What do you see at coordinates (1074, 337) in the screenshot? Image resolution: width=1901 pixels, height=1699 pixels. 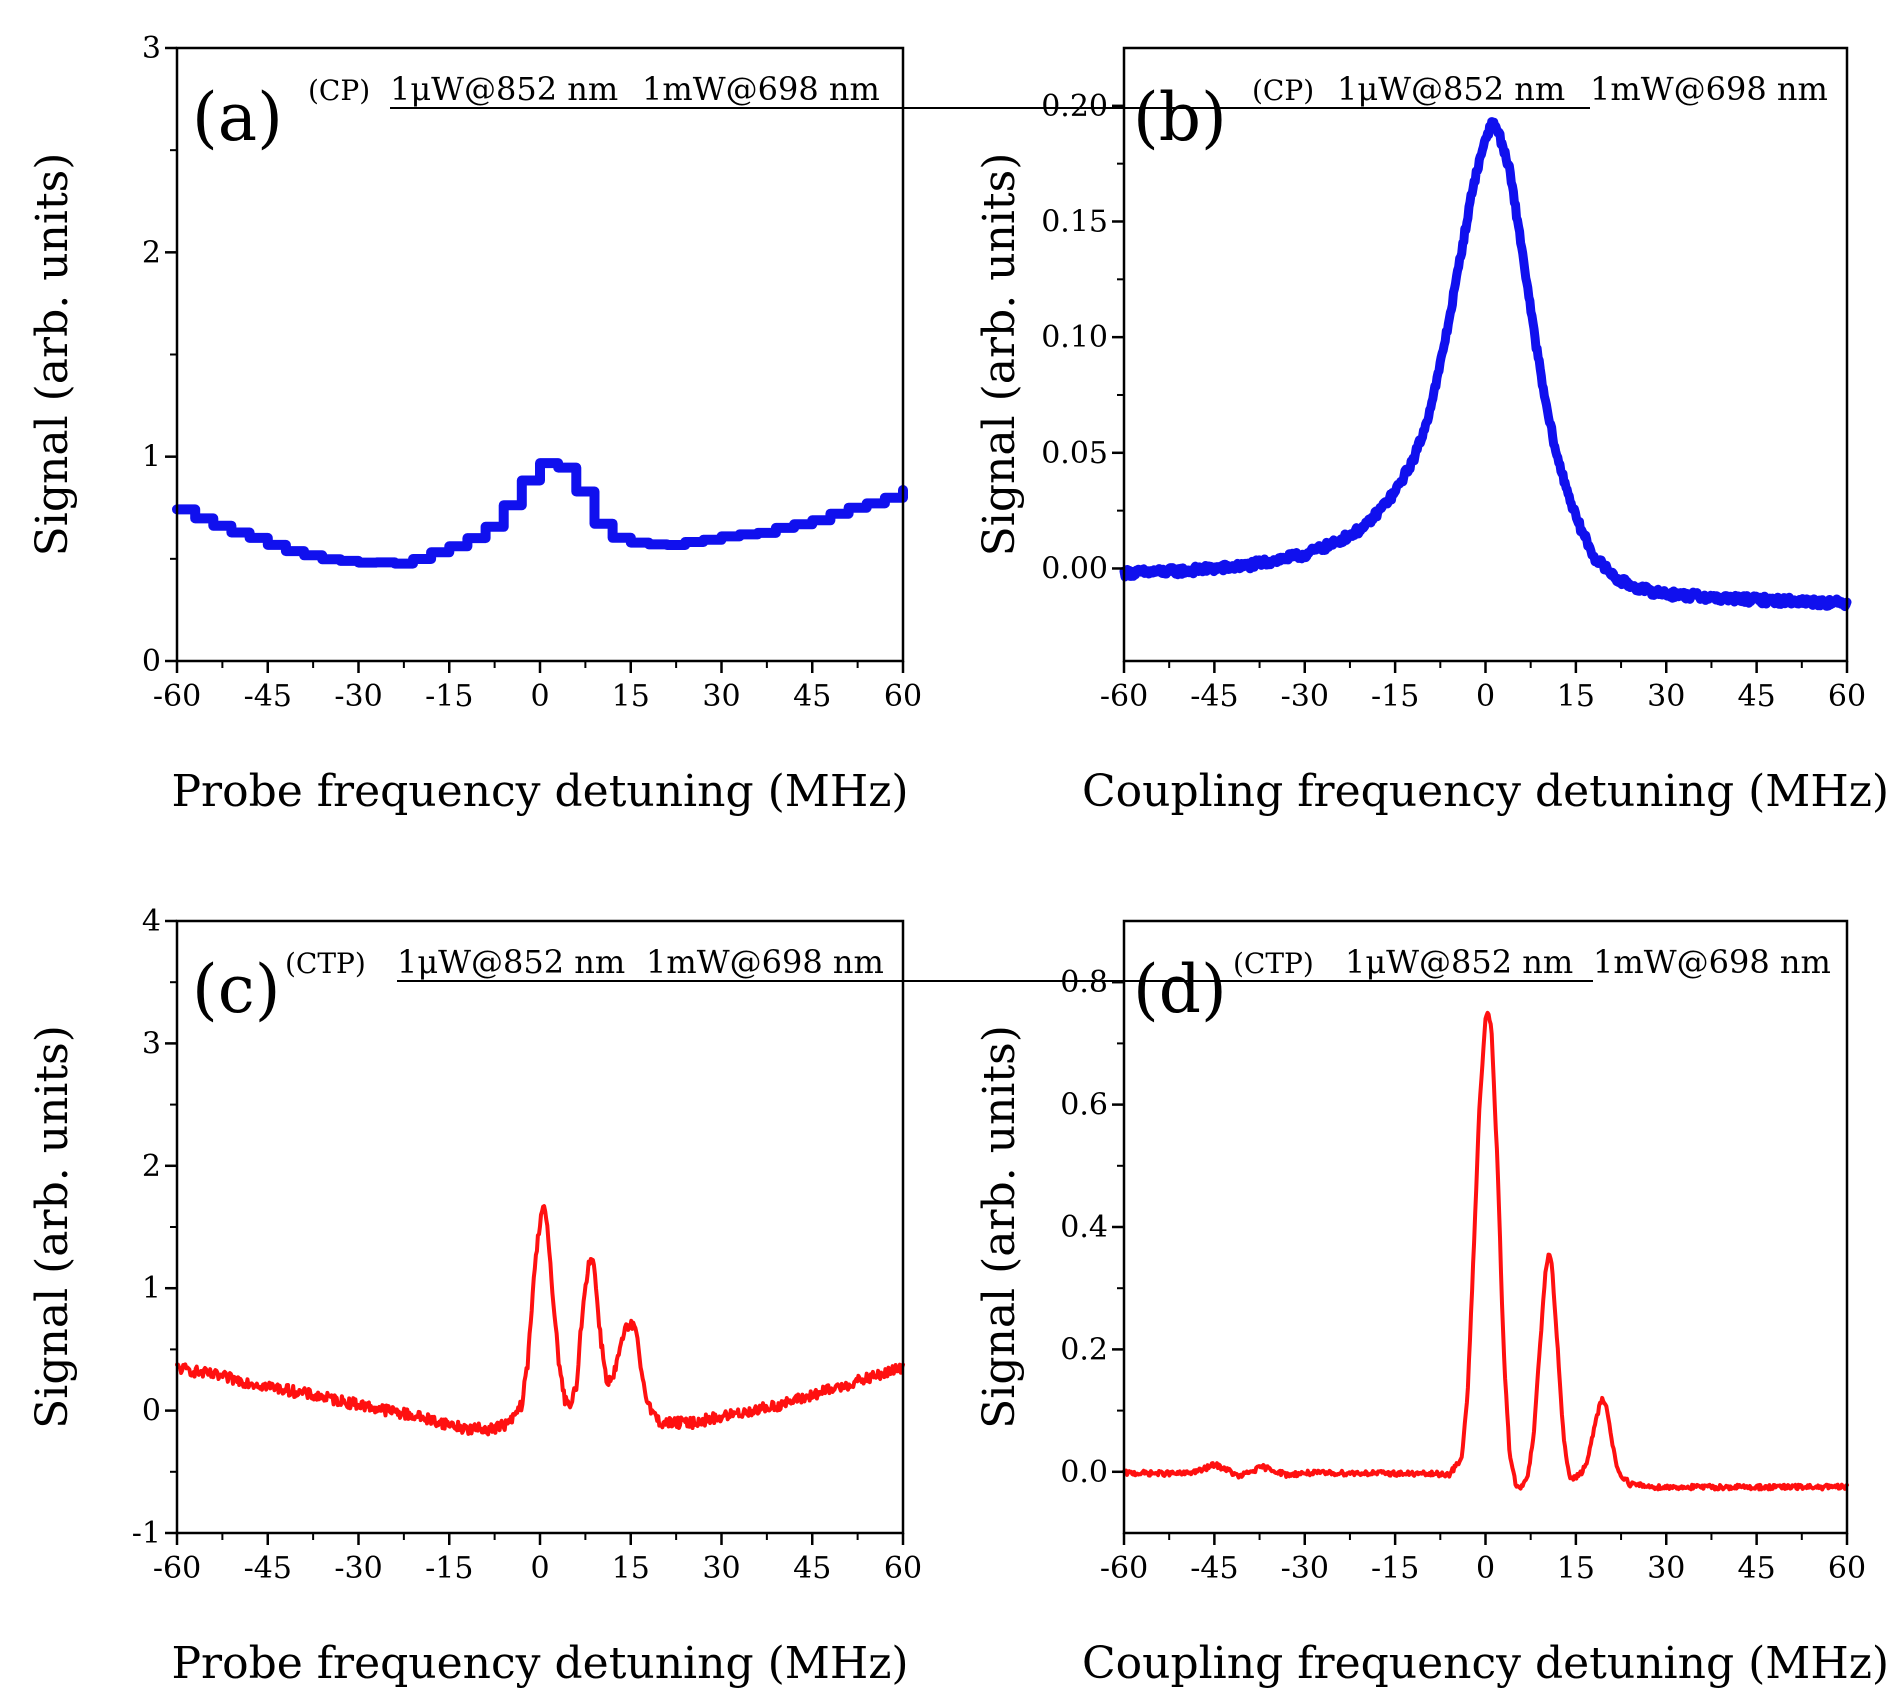 I see `y-tick-label: 0.10` at bounding box center [1074, 337].